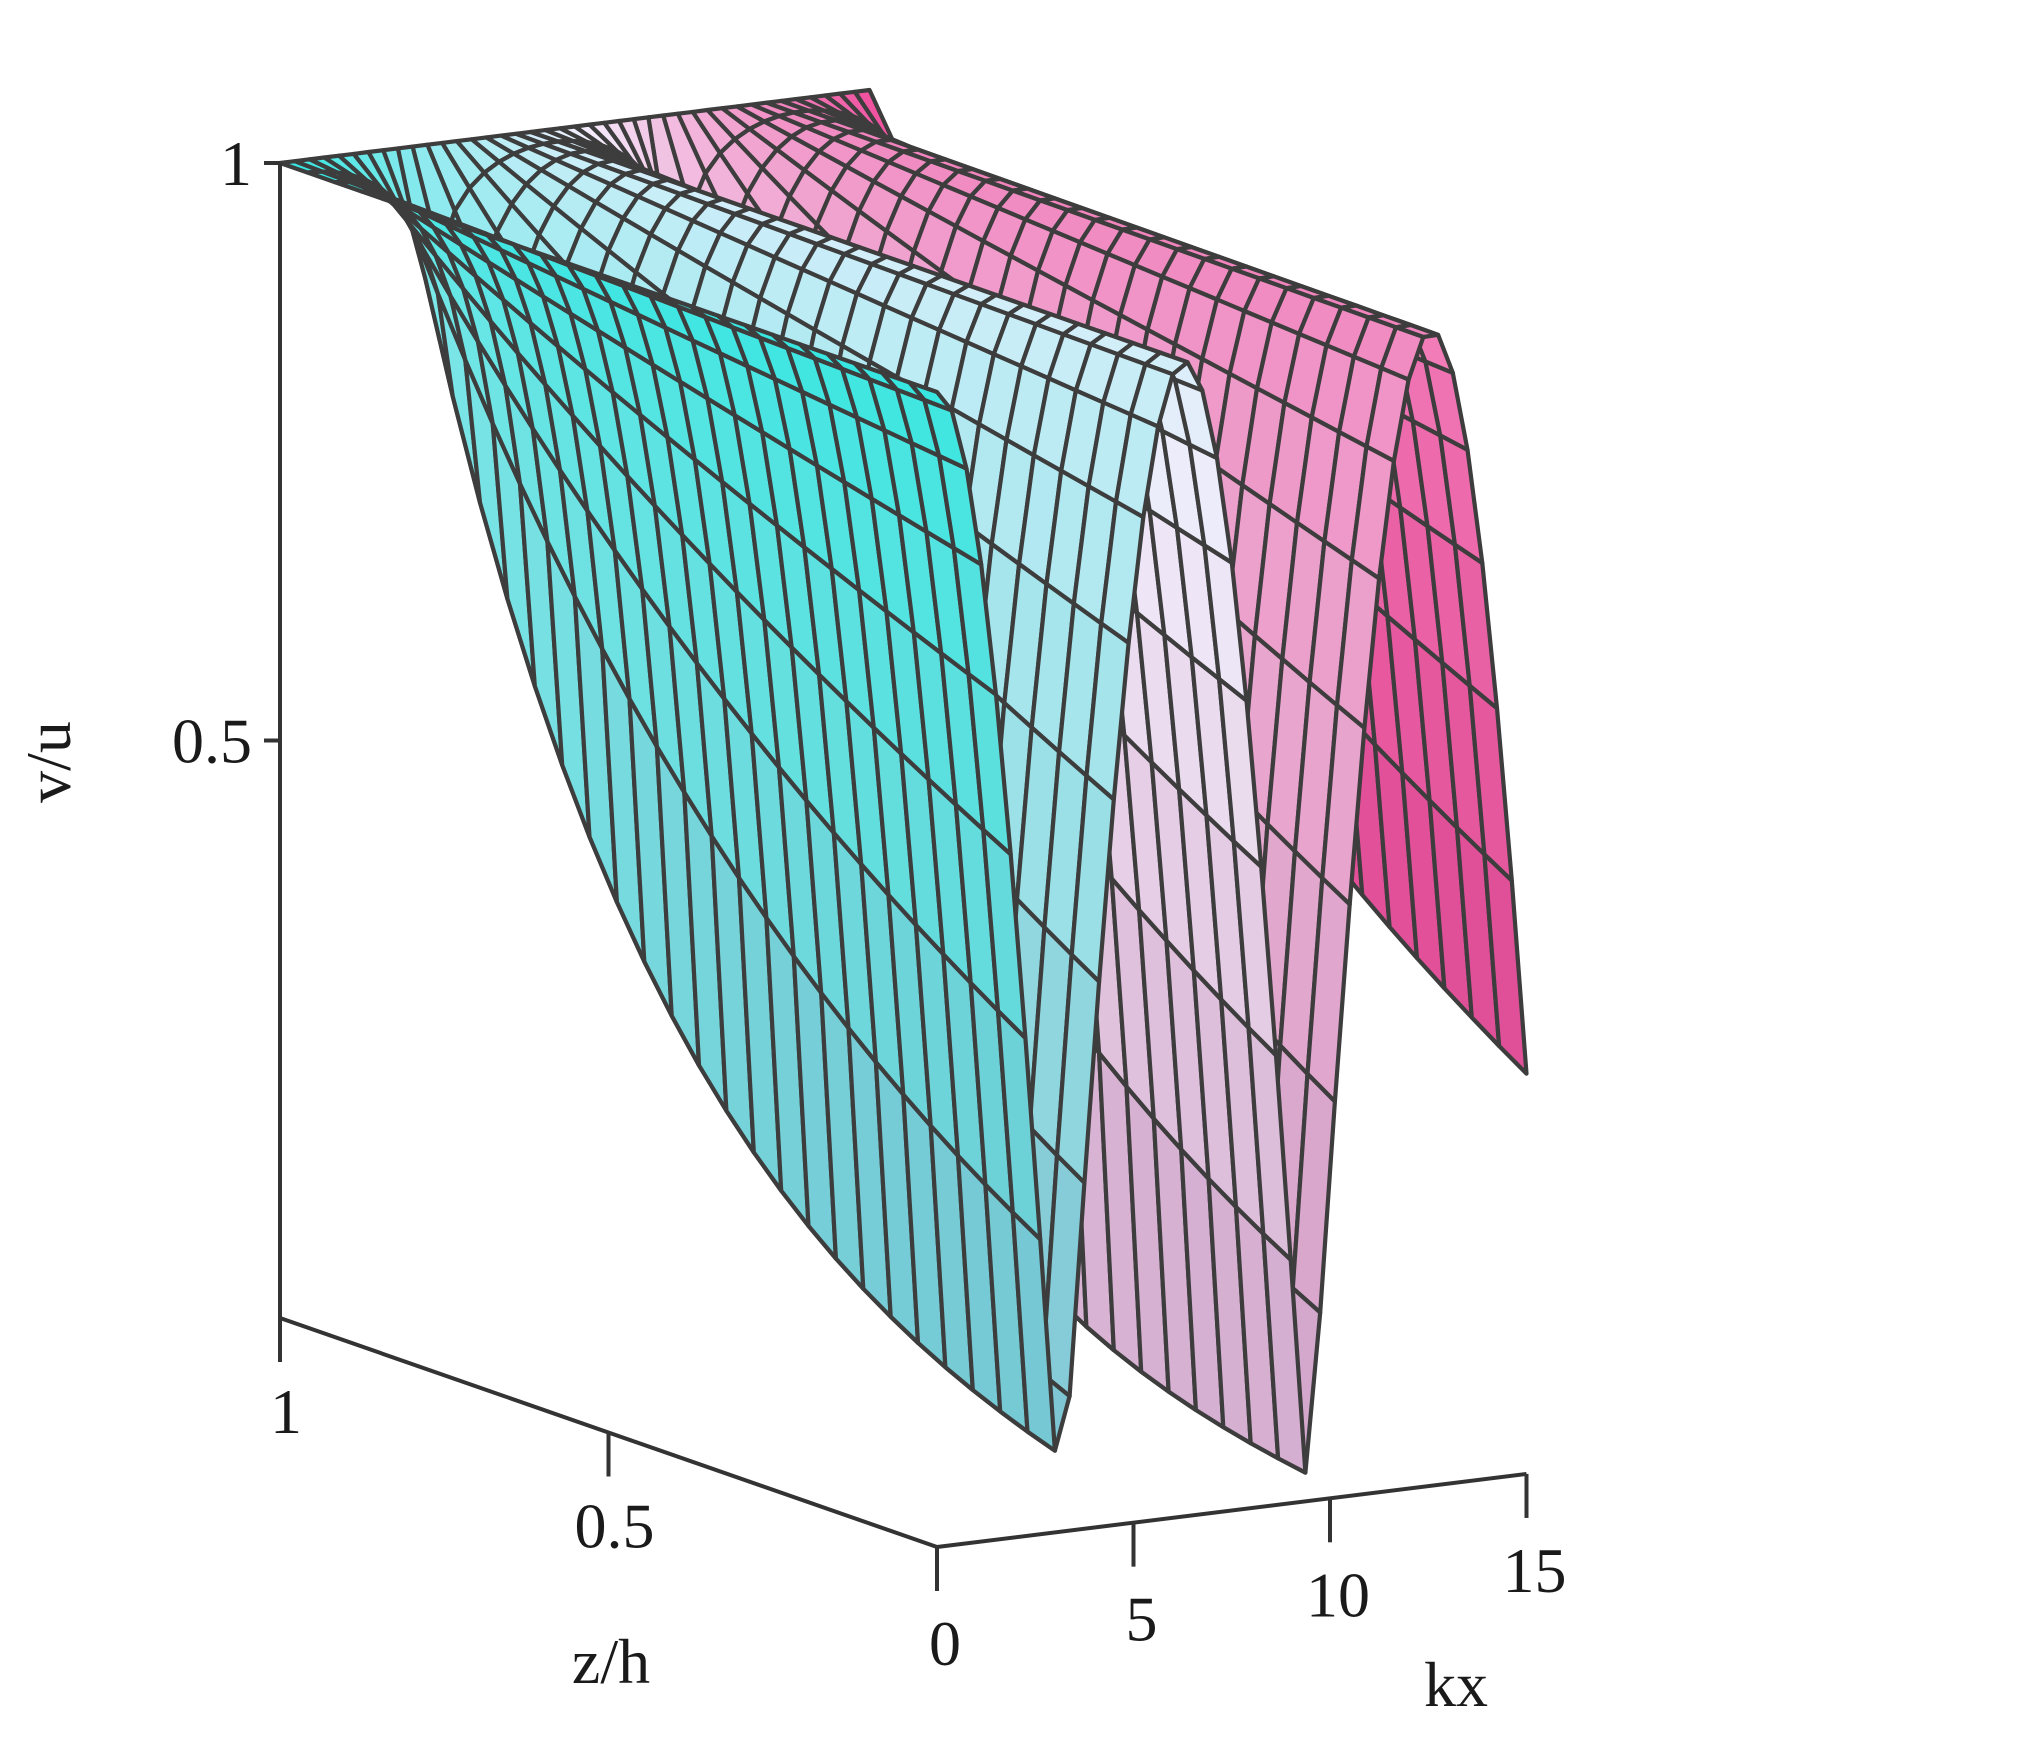 Image resolution: width=2040 pixels, height=1761 pixels. What do you see at coordinates (611, 1661) in the screenshot?
I see `y-axis-title: z/h` at bounding box center [611, 1661].